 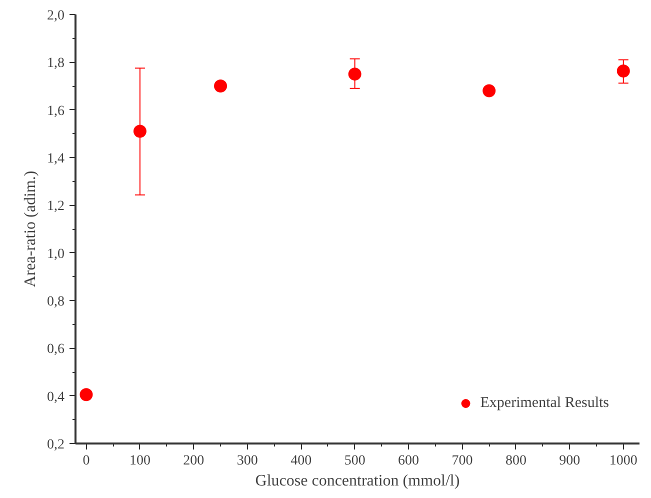 What do you see at coordinates (515, 461) in the screenshot?
I see `x-tick-label: 800` at bounding box center [515, 461].